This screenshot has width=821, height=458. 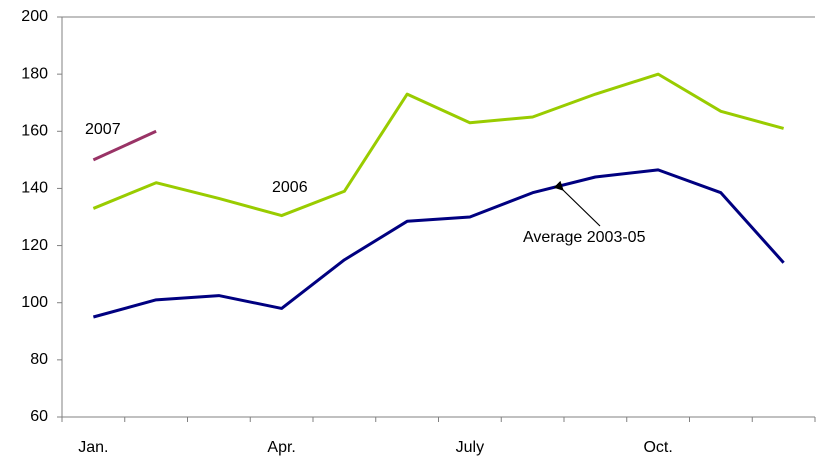 What do you see at coordinates (290, 187) in the screenshot?
I see `series-label: 2006` at bounding box center [290, 187].